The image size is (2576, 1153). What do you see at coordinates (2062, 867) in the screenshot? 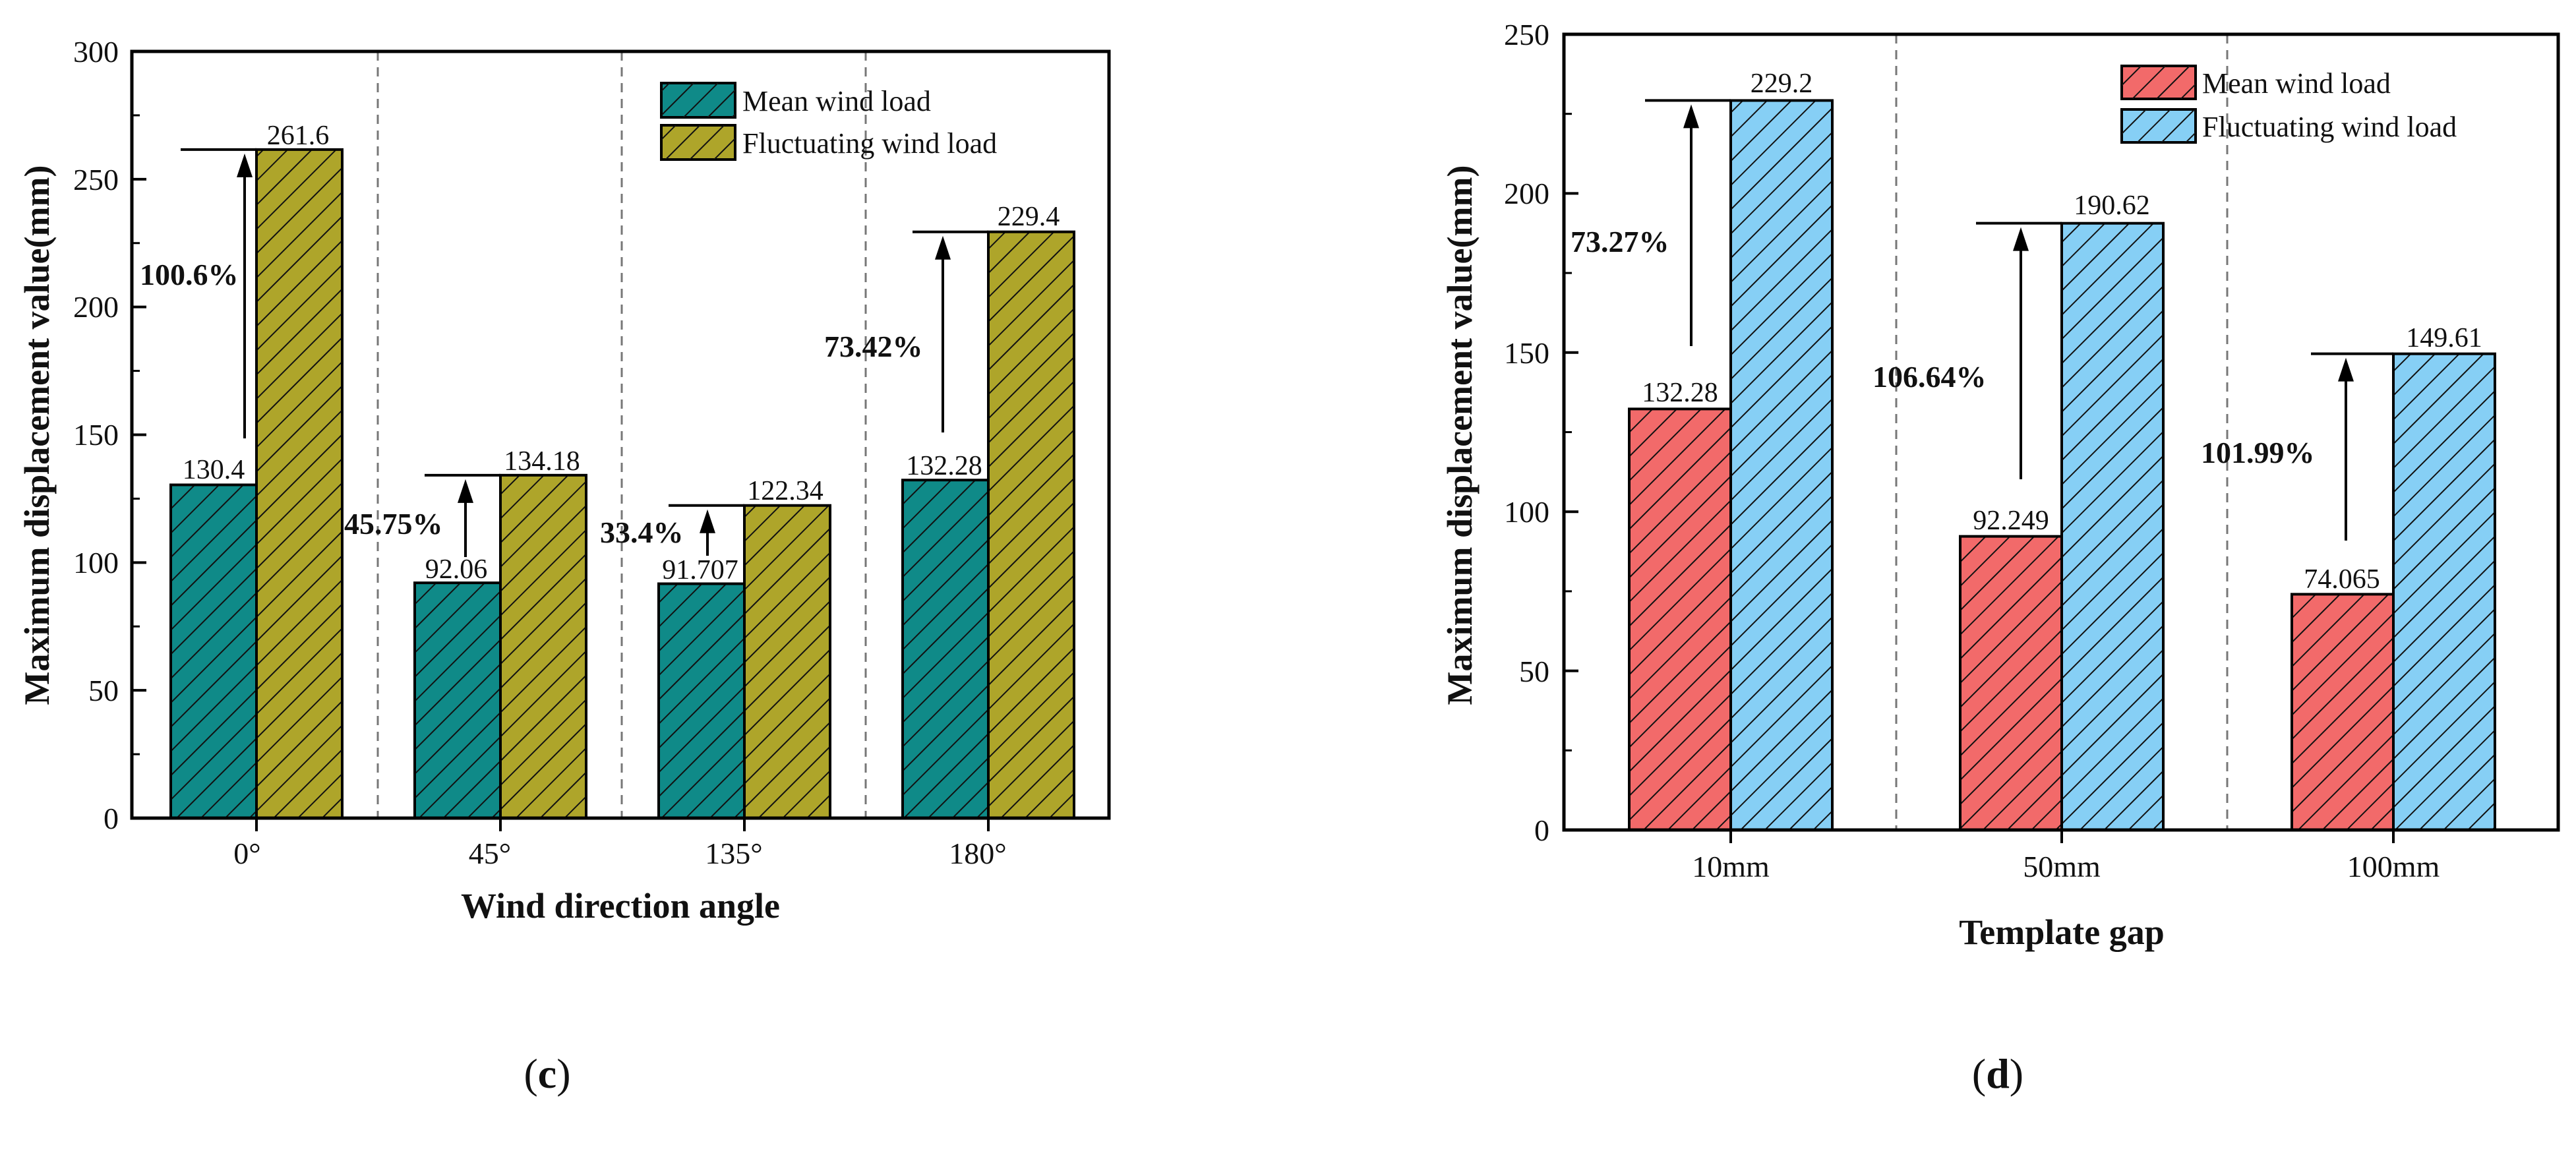
I see `x-tick-label: 50mm` at bounding box center [2062, 867].